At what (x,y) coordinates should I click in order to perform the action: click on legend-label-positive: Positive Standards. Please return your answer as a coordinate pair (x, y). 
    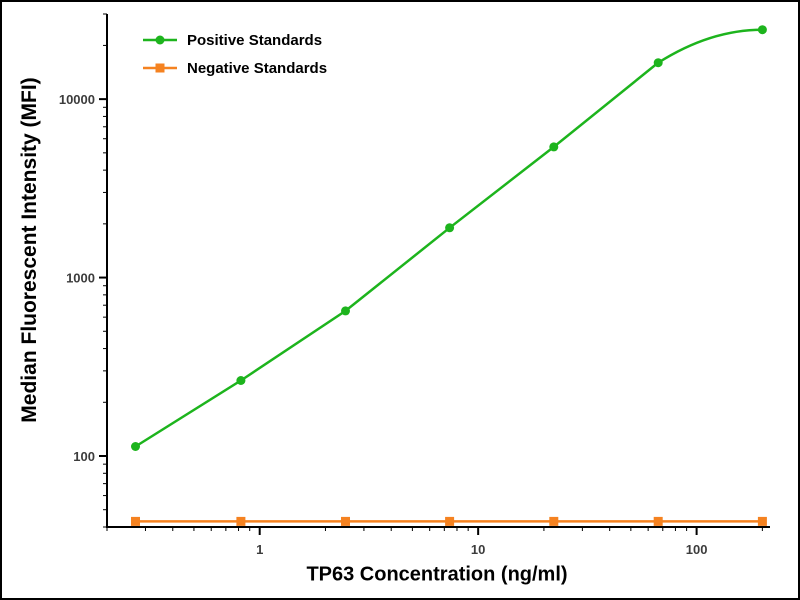
    Looking at the image, I should click on (255, 40).